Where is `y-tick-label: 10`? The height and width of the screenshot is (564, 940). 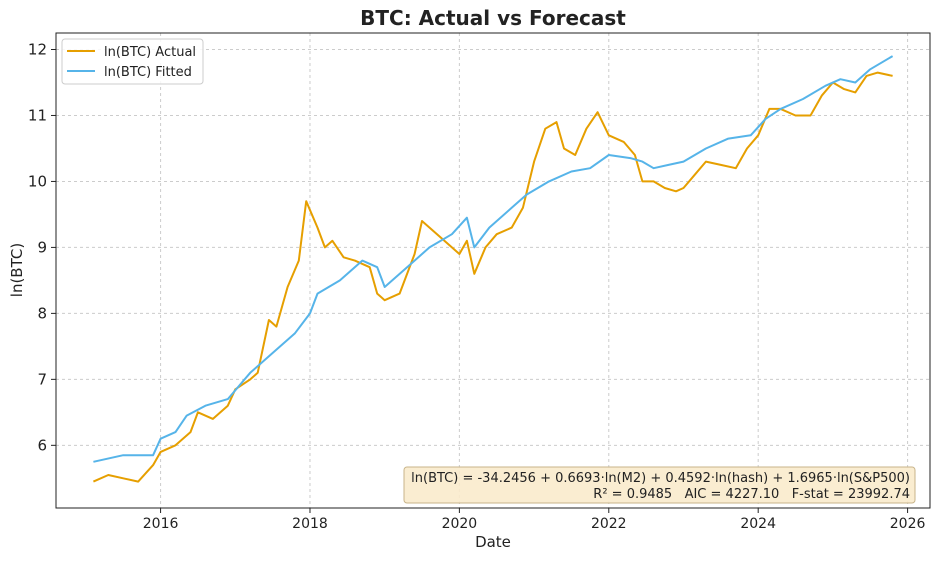 y-tick-label: 10 is located at coordinates (37, 181).